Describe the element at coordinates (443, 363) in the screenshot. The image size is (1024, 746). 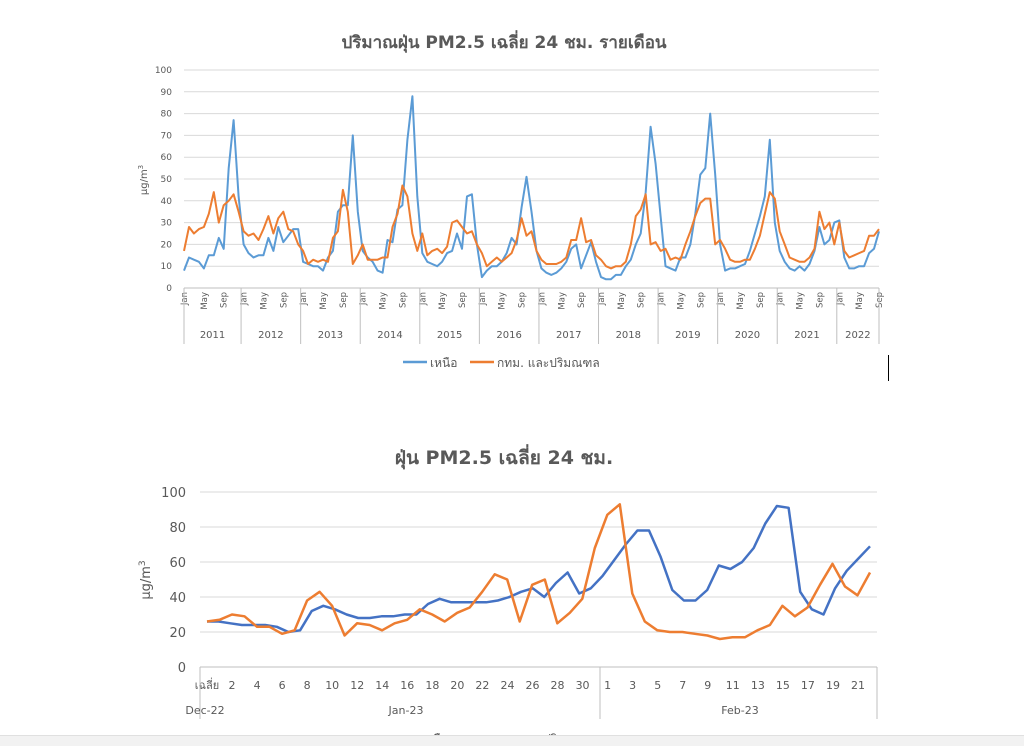
I see `legend-north-label: เหนือ` at that location.